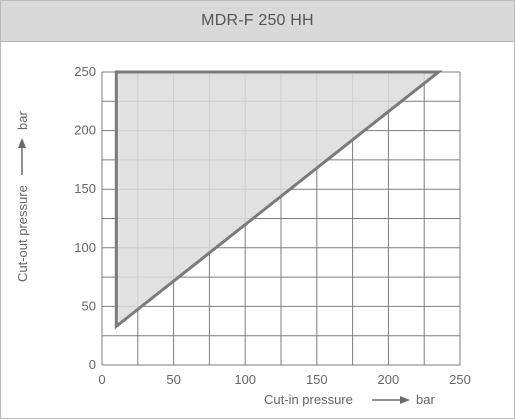  What do you see at coordinates (245, 379) in the screenshot?
I see `x-tick-label: 100` at bounding box center [245, 379].